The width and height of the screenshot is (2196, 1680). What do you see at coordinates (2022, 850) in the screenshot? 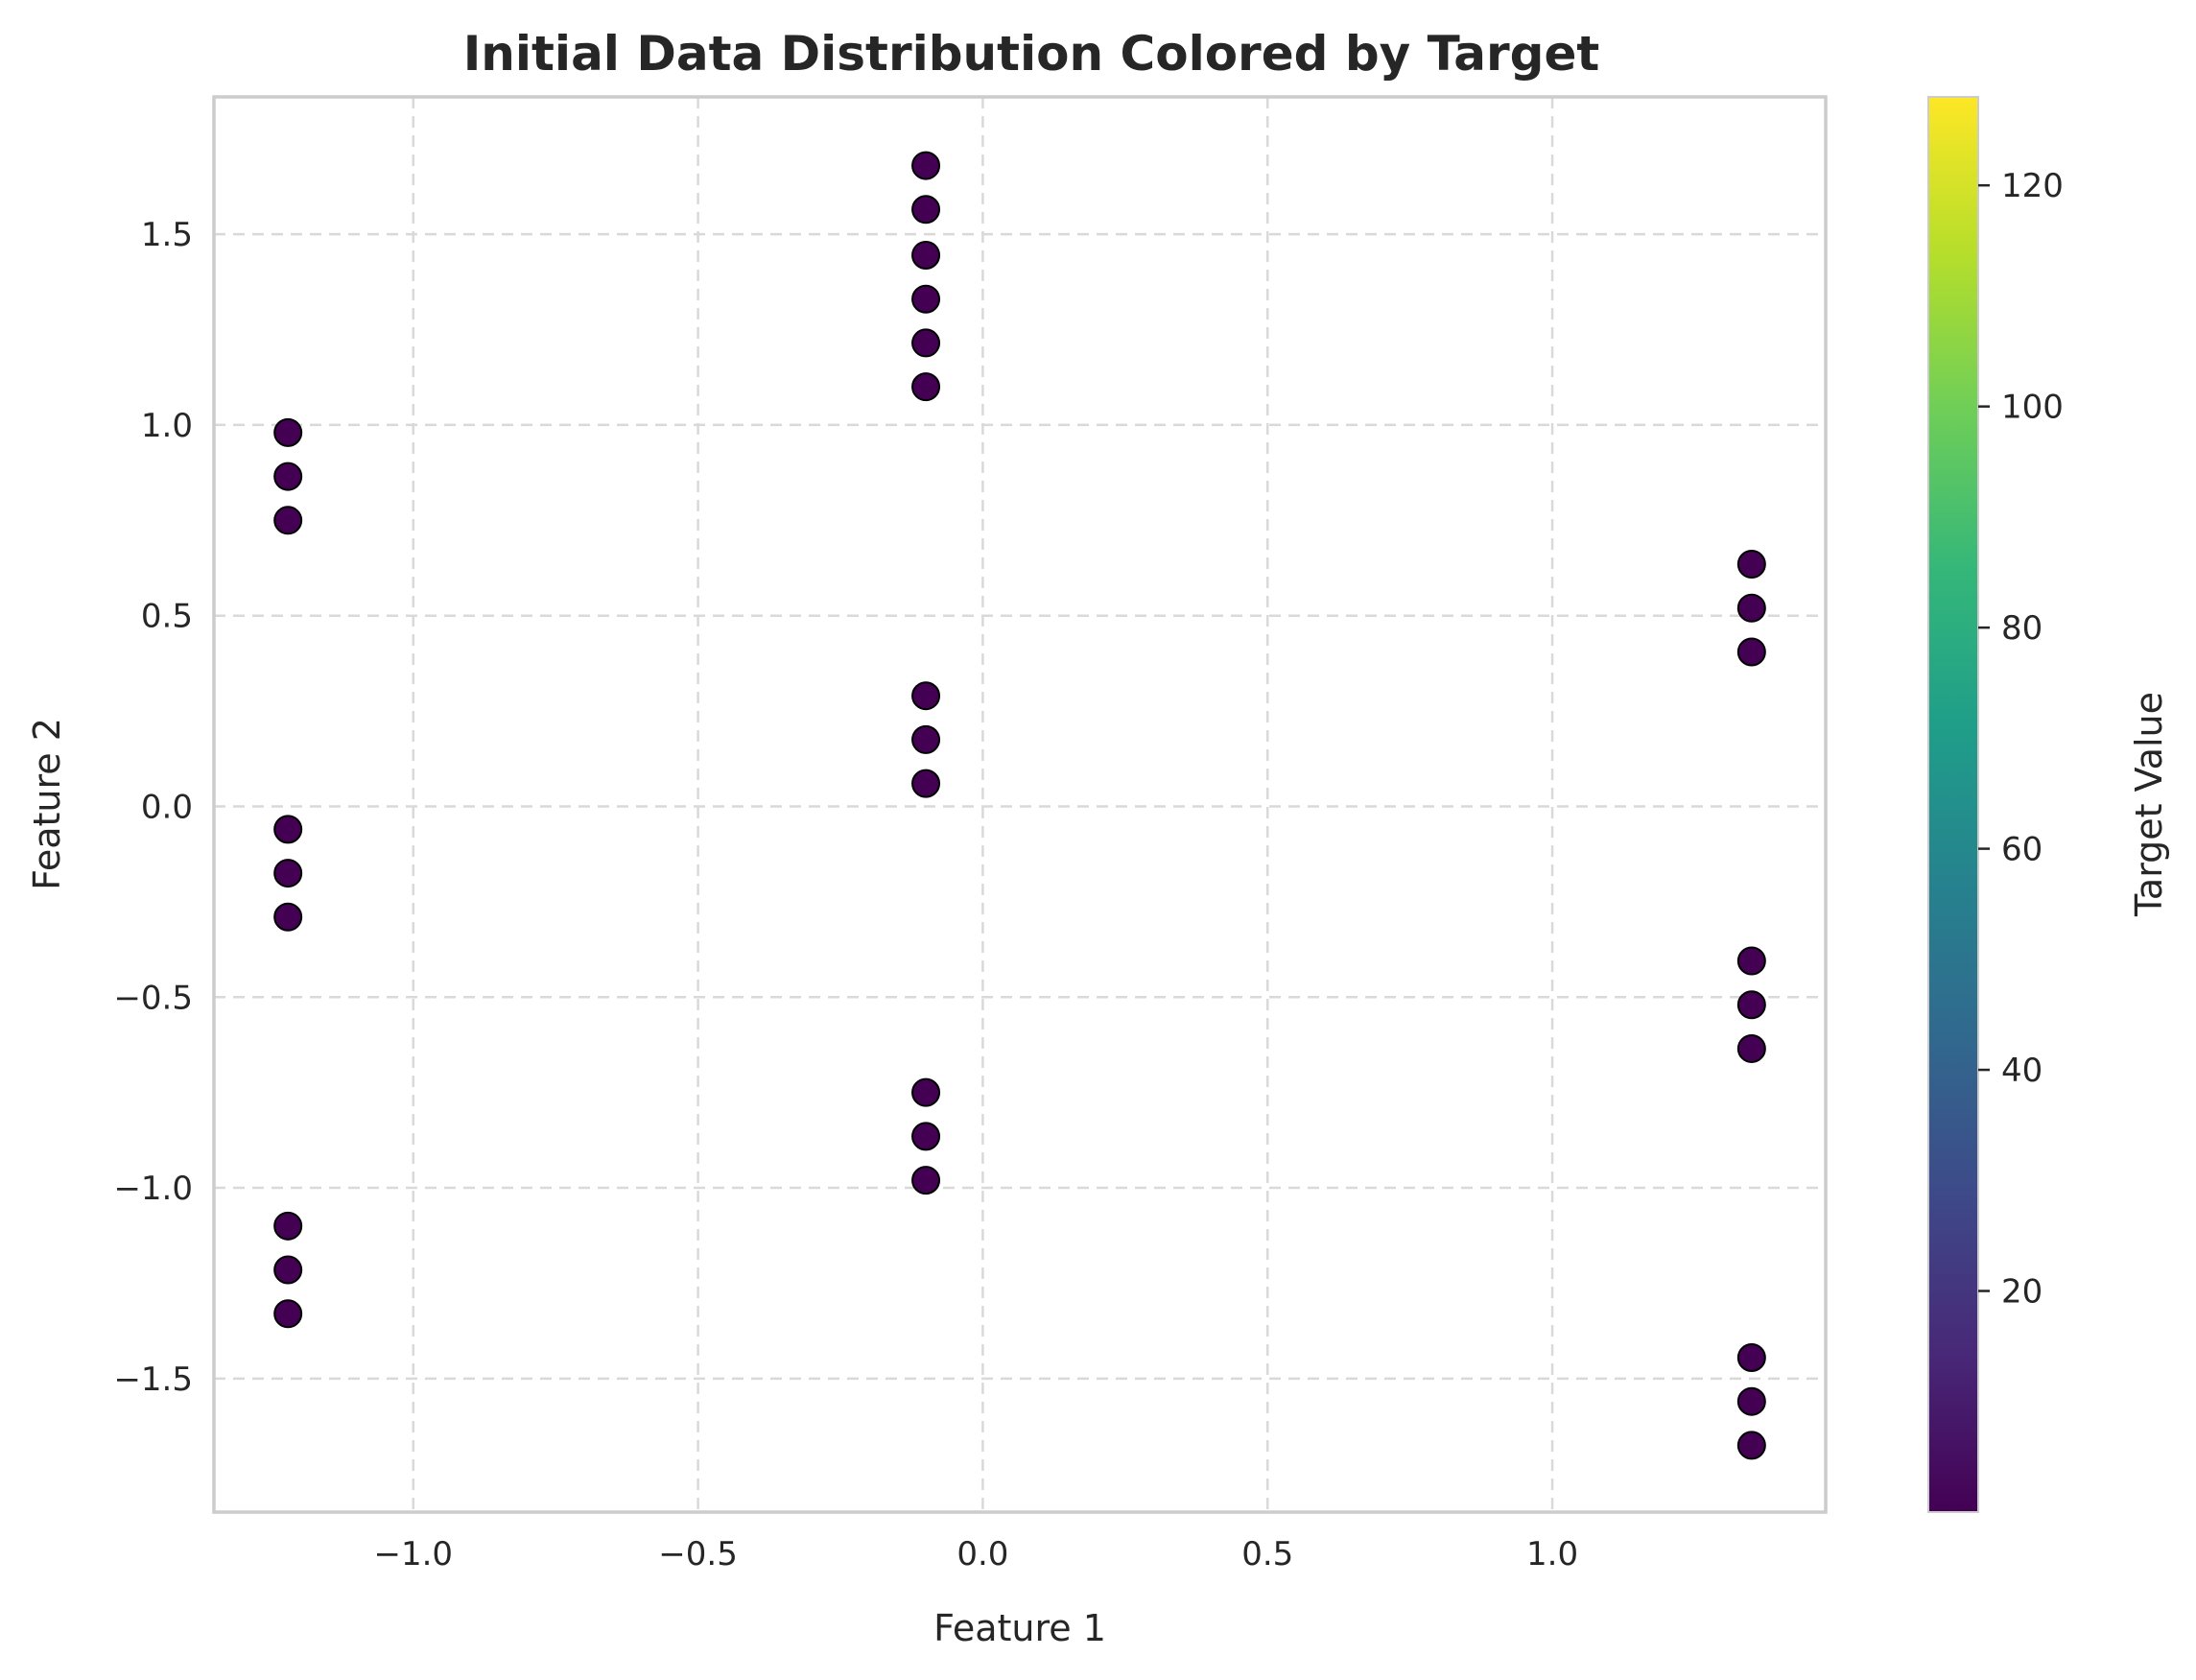
I see `colorbar-tick-label: 60` at bounding box center [2022, 850].